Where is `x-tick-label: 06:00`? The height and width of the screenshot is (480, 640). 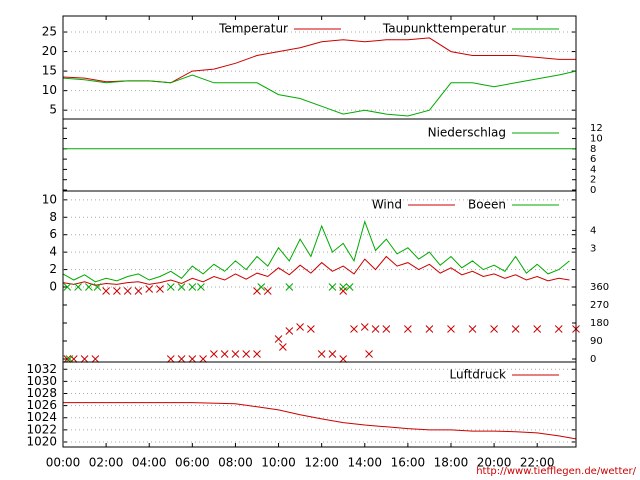 x-tick-label: 06:00 is located at coordinates (192, 463).